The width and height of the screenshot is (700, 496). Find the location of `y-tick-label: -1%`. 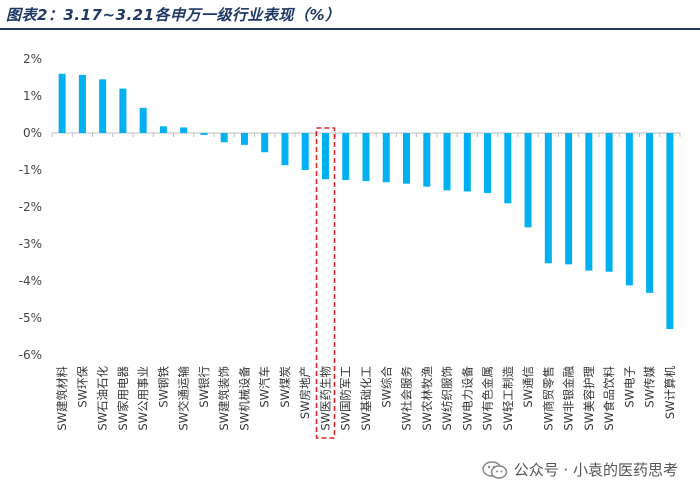

y-tick-label: -1% is located at coordinates (30, 170).